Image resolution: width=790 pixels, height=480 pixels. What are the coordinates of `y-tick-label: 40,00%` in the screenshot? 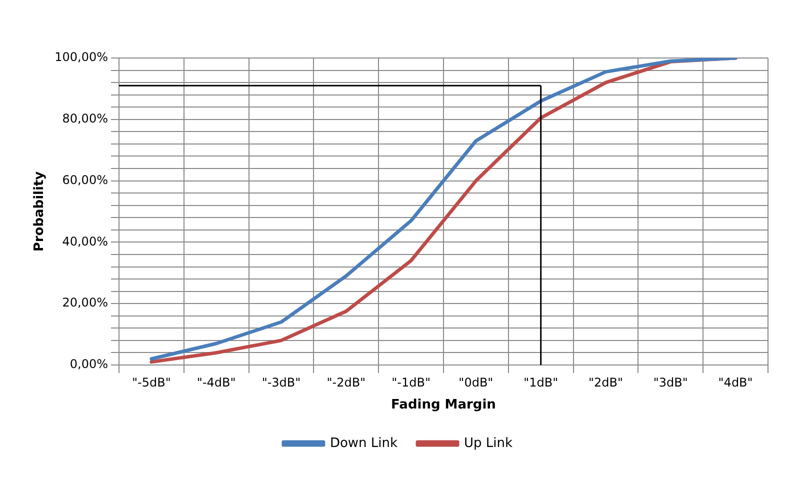 It's located at (85, 241).